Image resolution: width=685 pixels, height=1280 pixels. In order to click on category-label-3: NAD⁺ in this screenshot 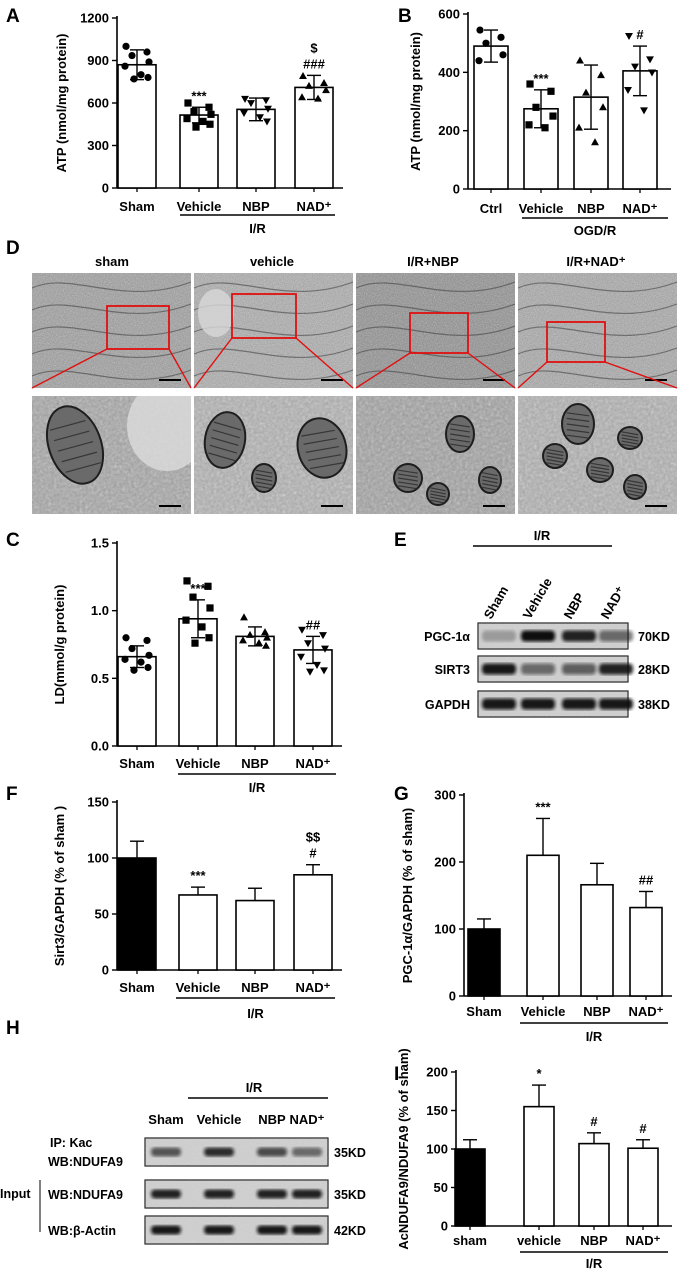, I will do `click(312, 987)`.